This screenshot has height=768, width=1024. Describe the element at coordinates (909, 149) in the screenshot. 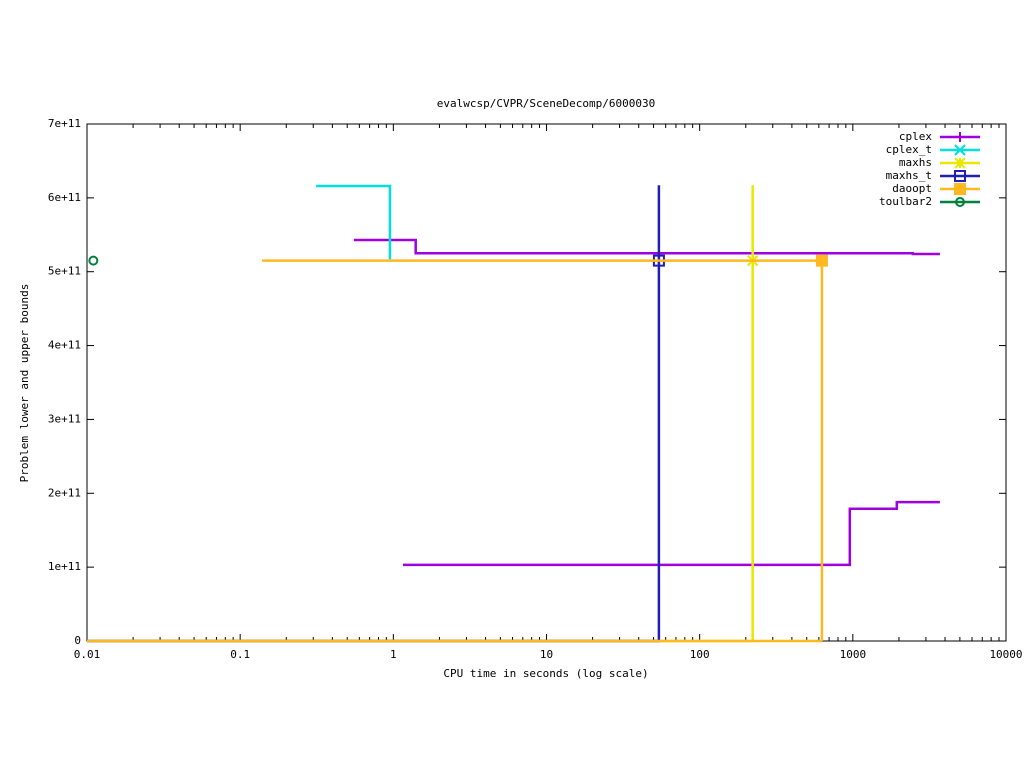

I see `legend-label: cplex_t` at that location.